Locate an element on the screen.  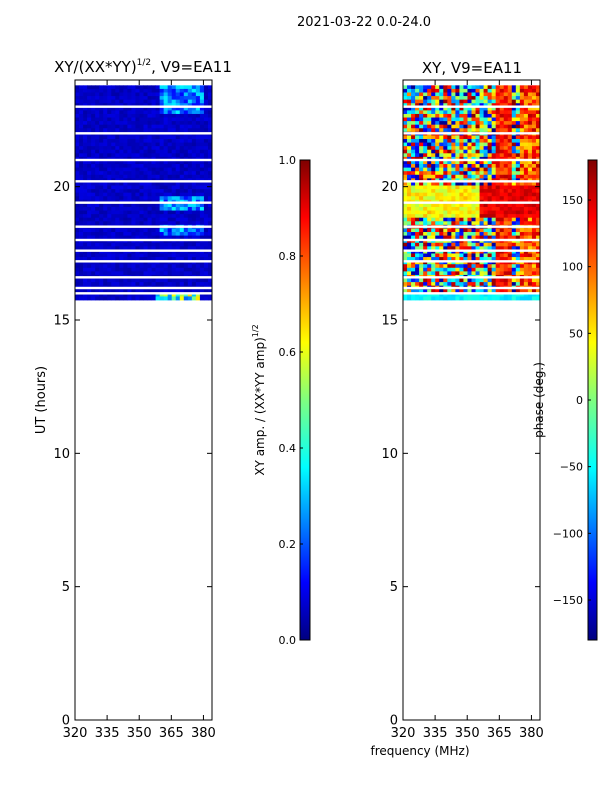
flagged-row is located at coordinates (143, 288).